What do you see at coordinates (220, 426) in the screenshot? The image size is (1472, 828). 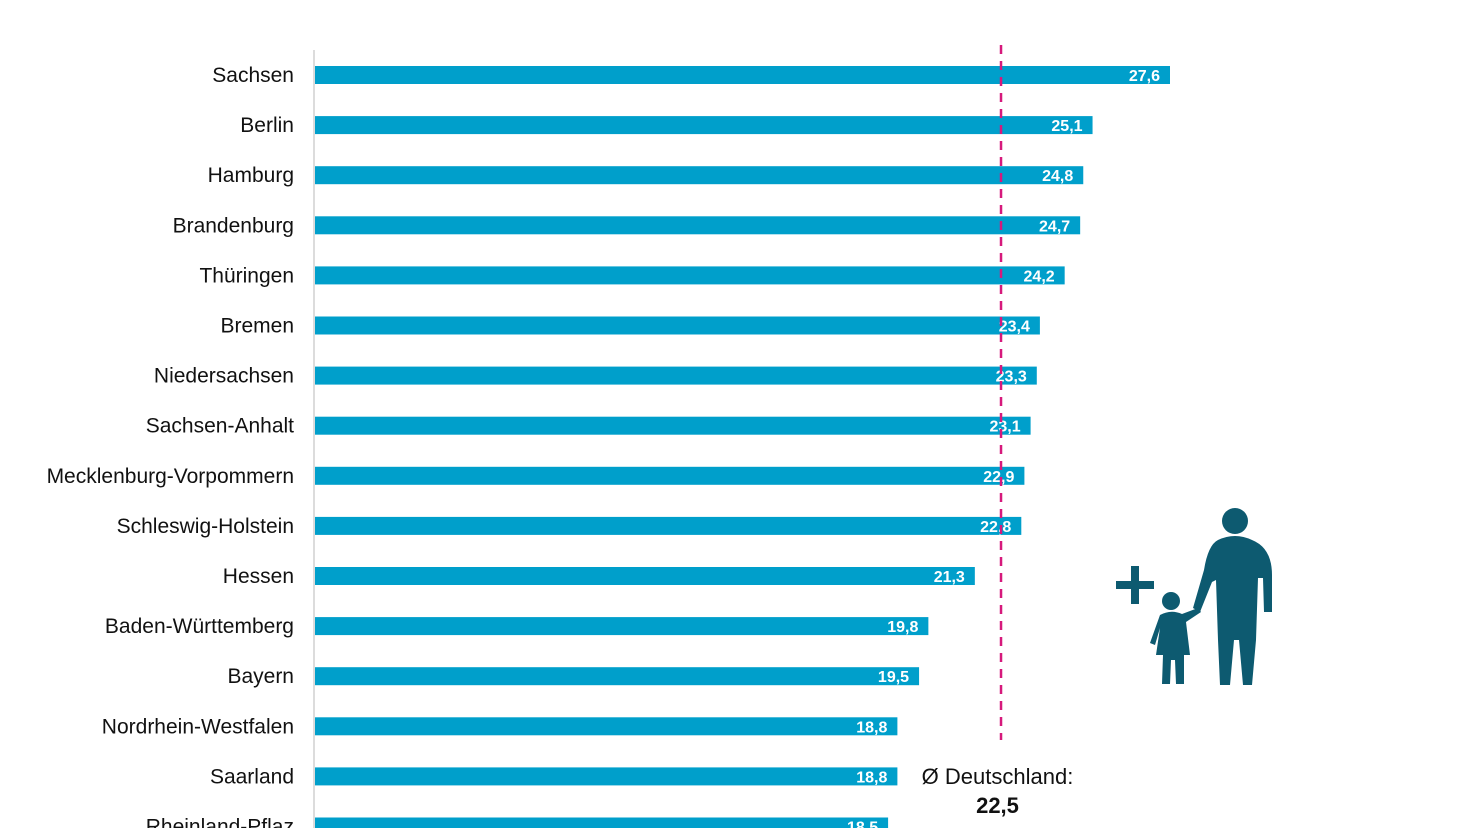 I see `category-label: Sachsen-Anhalt` at bounding box center [220, 426].